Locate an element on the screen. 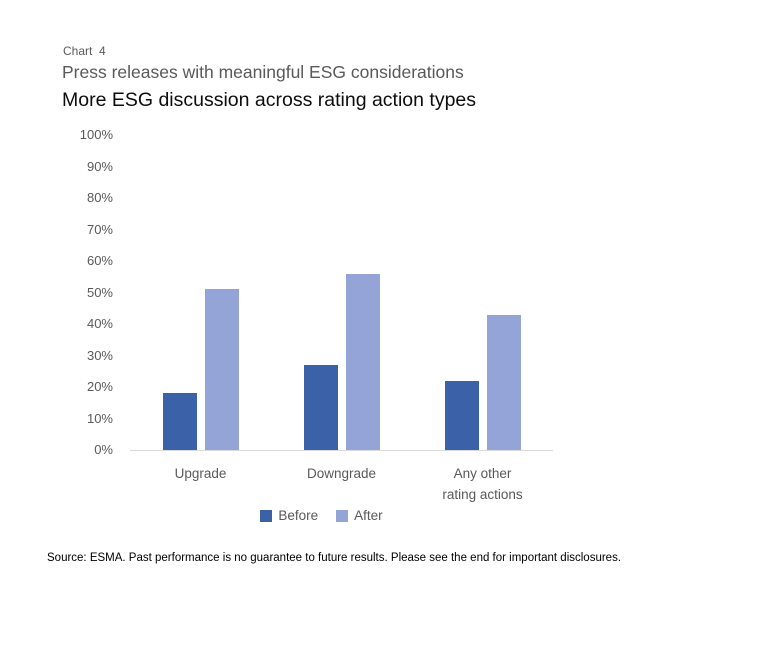 The width and height of the screenshot is (758, 649). legend: Before After is located at coordinates (321, 515).